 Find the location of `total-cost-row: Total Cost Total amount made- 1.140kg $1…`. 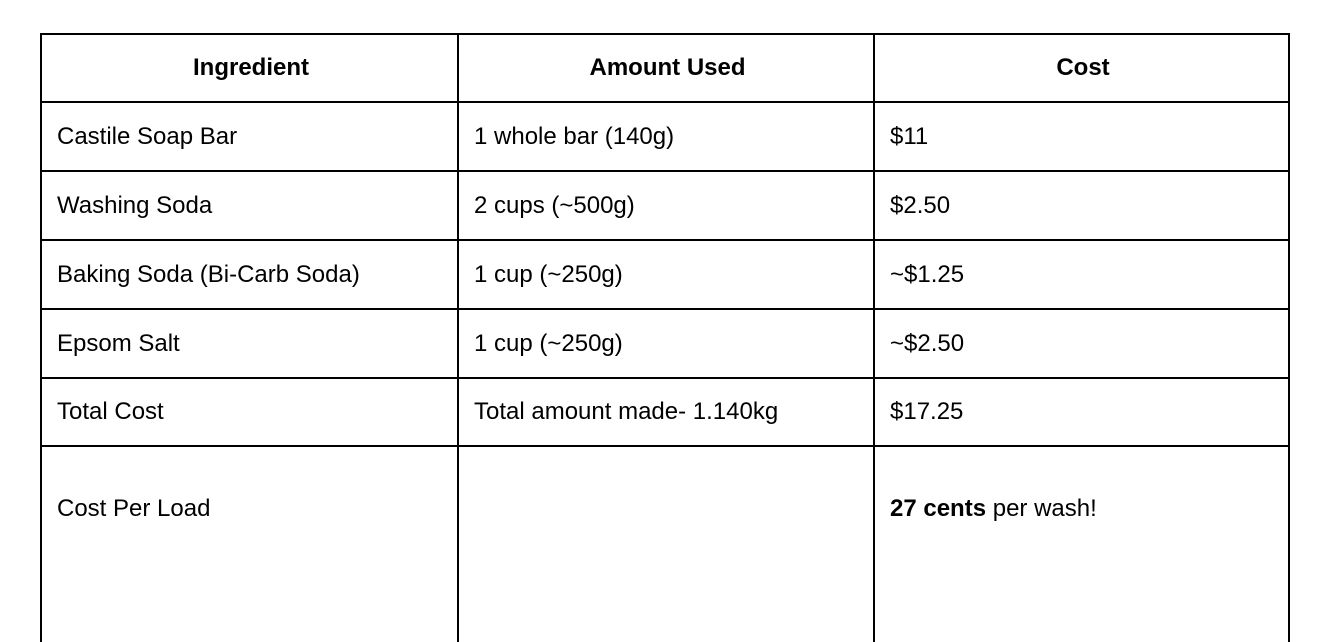

total-cost-row: Total Cost Total amount made- 1.140kg $1… is located at coordinates (665, 412).